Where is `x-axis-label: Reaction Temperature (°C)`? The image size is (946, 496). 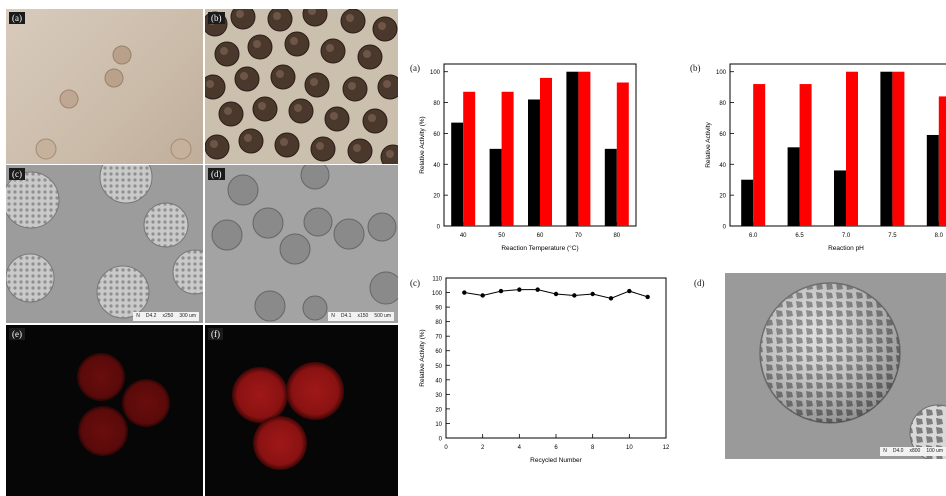
x-axis-label: Reaction Temperature (°C) is located at coordinates (539, 248).